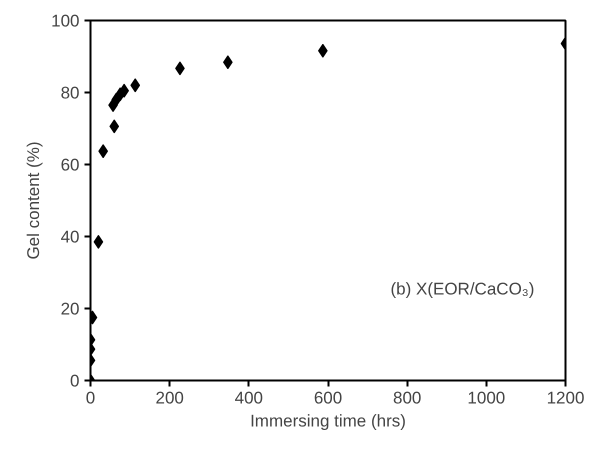 The width and height of the screenshot is (598, 458). What do you see at coordinates (328, 421) in the screenshot?
I see `x-axis-title: Immersing time (hrs)` at bounding box center [328, 421].